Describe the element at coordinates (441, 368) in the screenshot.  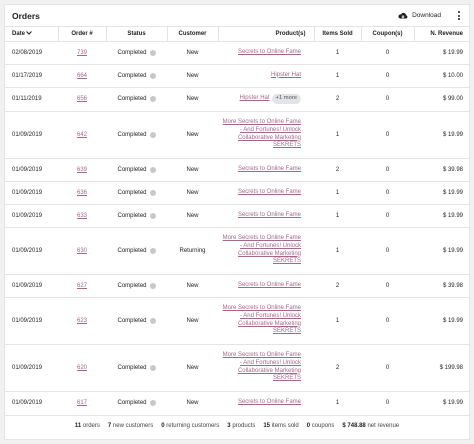
I see `cell-net-revenue: $ 199.98` at that location.